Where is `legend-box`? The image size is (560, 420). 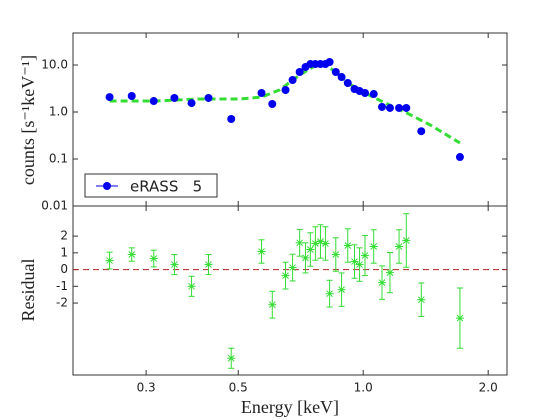 legend-box is located at coordinates (151, 185).